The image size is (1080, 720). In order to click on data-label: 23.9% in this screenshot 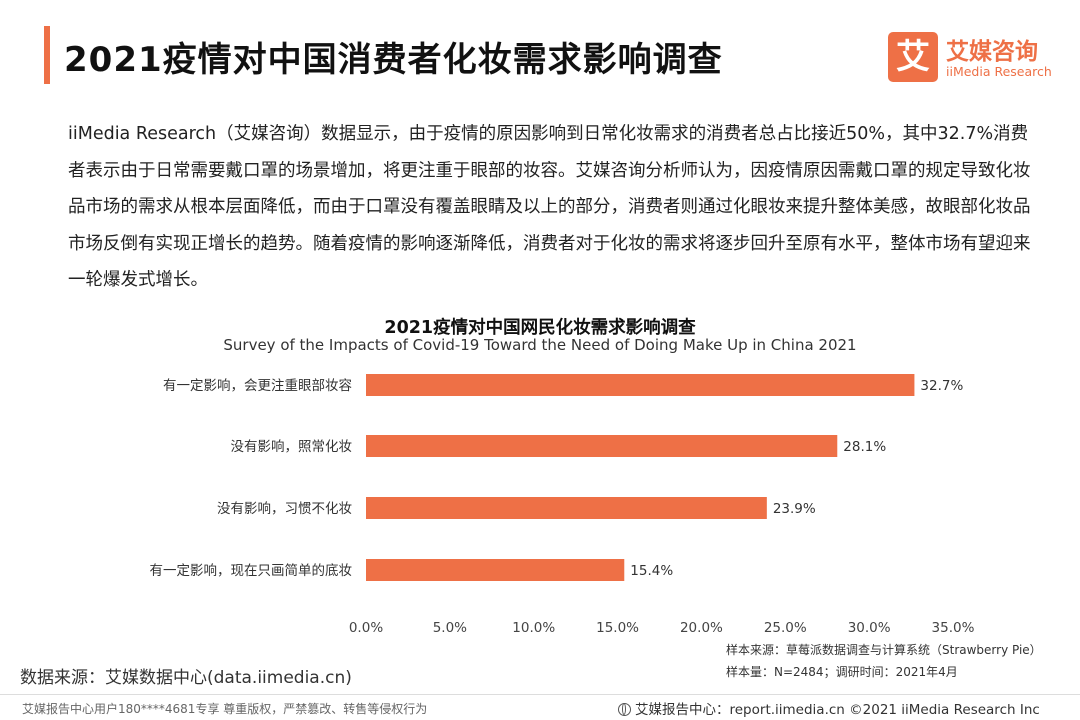, I will do `click(794, 509)`.